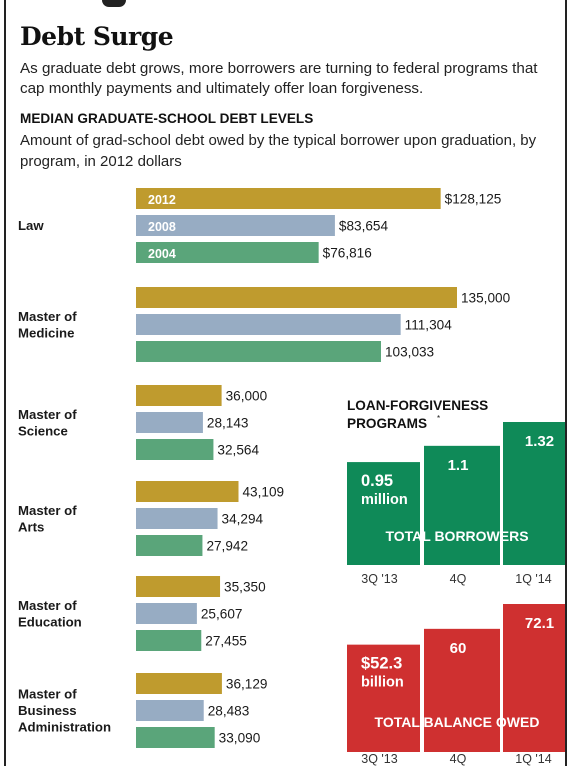 The image size is (573, 766). What do you see at coordinates (384, 500) in the screenshot?
I see `program-unit-label: million` at bounding box center [384, 500].